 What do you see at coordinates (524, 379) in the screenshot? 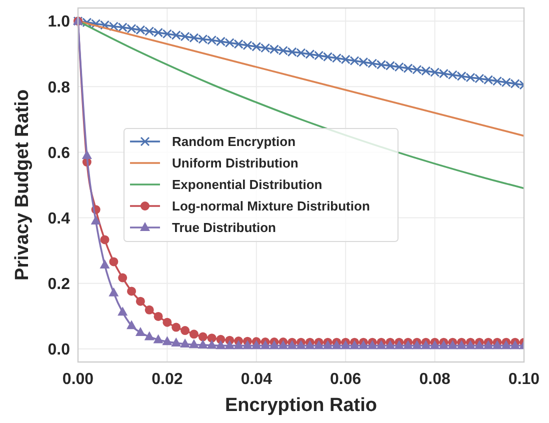
I see `x-tick-label: 0.10` at bounding box center [524, 379].